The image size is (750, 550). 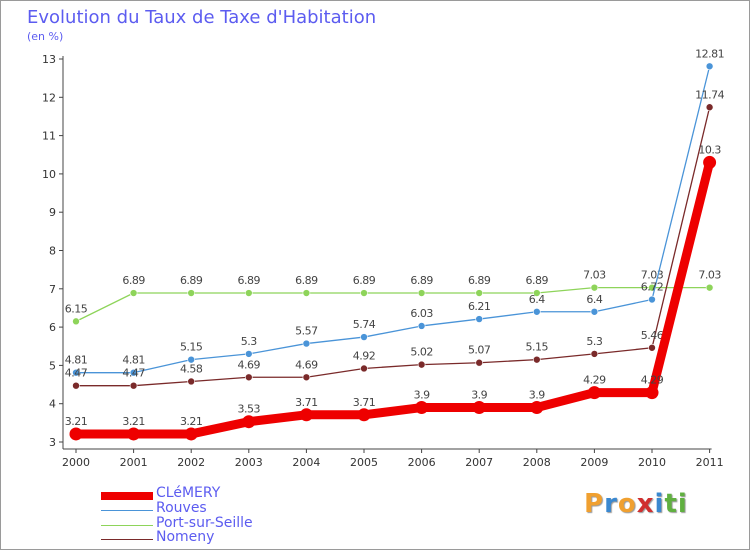 What do you see at coordinates (594, 504) in the screenshot?
I see `logo-letter: P` at bounding box center [594, 504].